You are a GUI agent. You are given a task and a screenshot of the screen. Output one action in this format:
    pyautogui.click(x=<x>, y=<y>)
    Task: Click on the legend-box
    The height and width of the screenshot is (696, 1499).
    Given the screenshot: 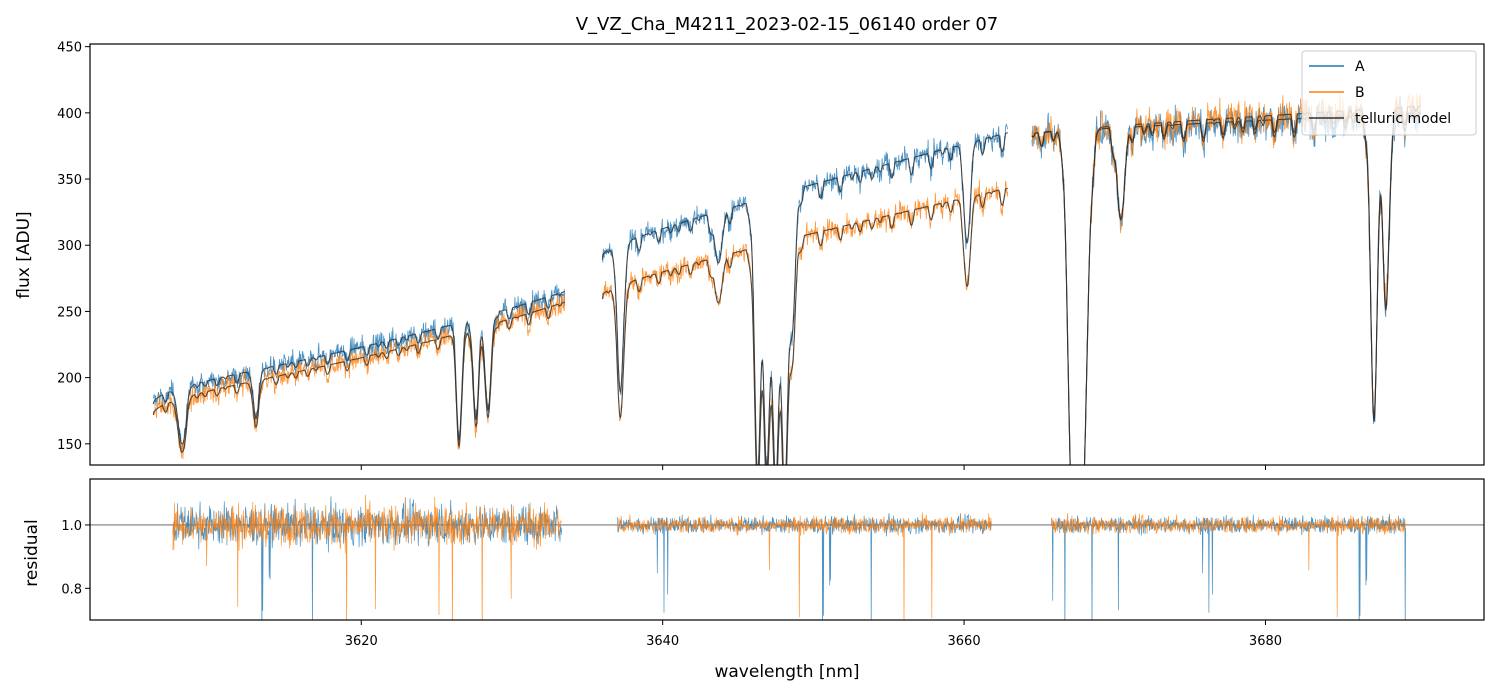 What is the action you would take?
    pyautogui.click(x=1389, y=93)
    